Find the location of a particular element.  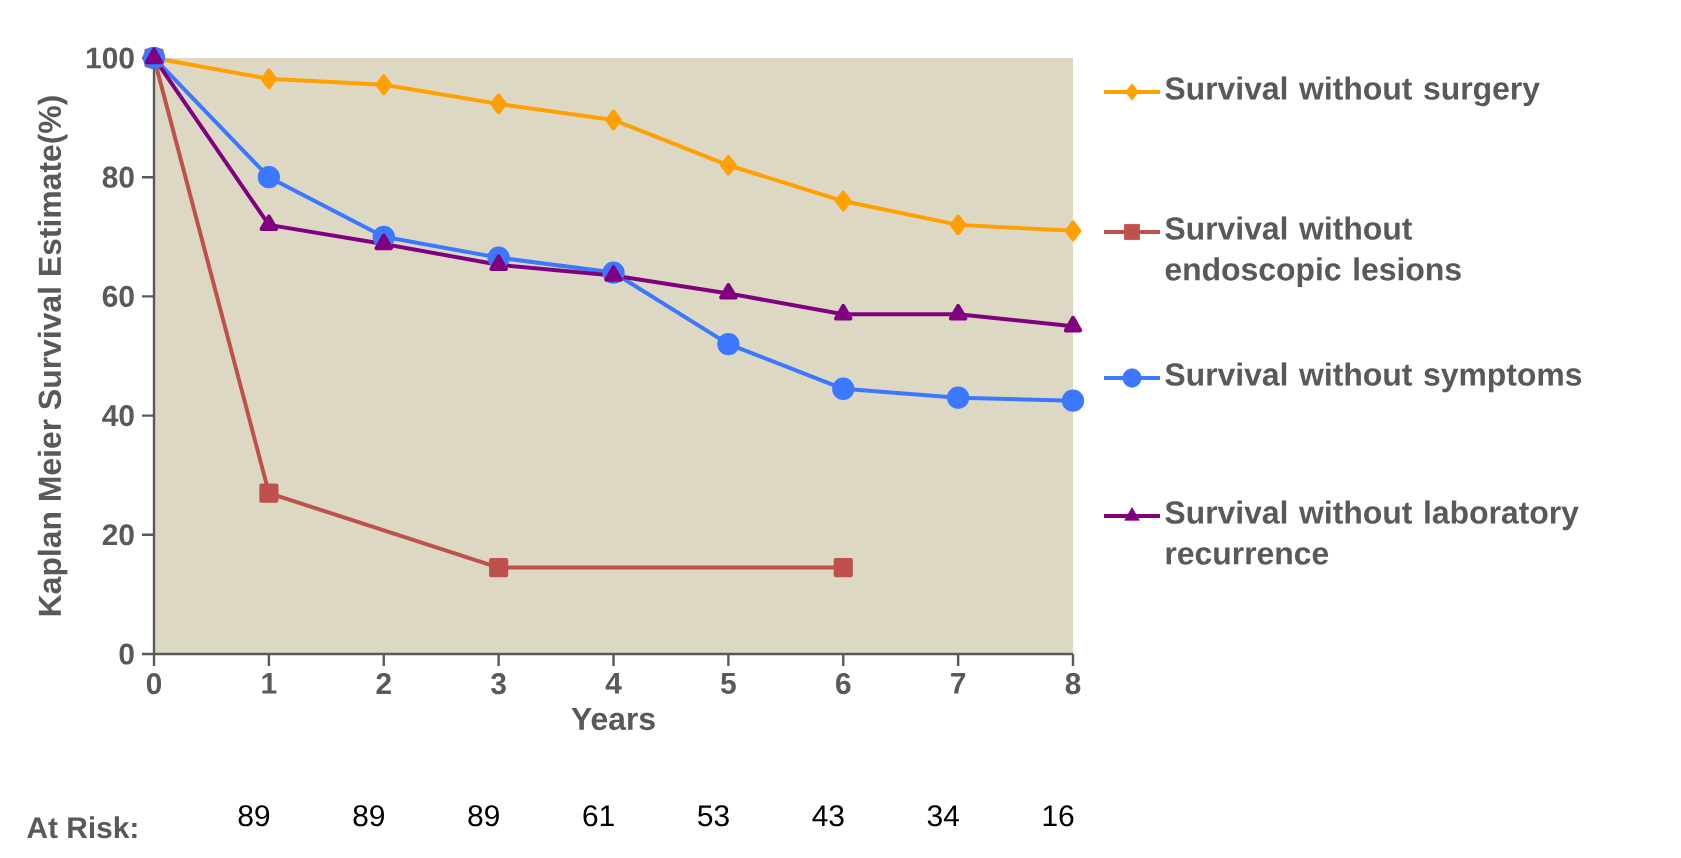

y-tick-label: 80 is located at coordinates (118, 177).